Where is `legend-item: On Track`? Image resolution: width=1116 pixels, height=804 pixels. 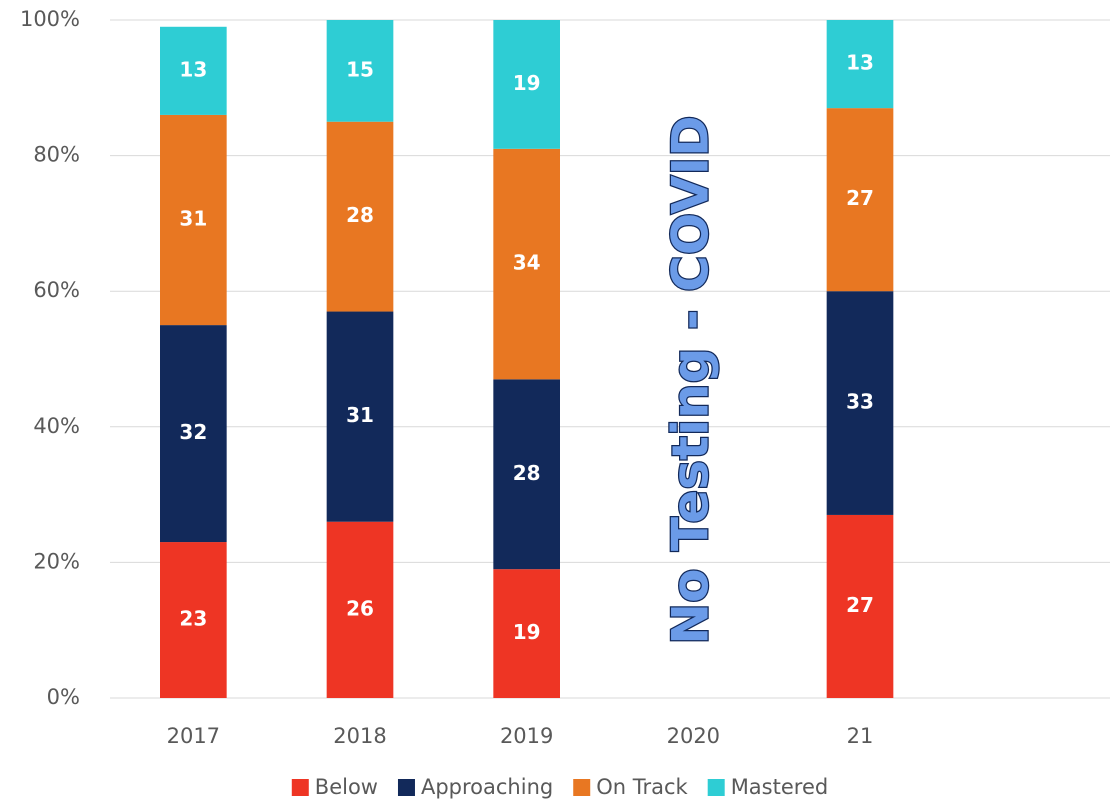 legend-item: On Track is located at coordinates (631, 787).